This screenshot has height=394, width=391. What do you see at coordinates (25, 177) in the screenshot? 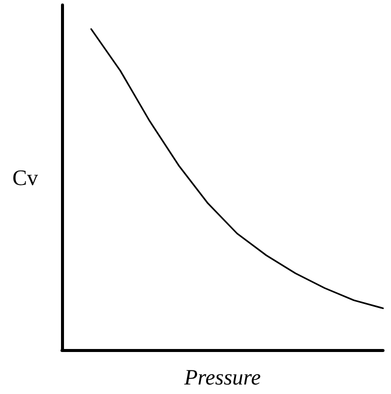
I see `y-axis-title: Cv` at bounding box center [25, 177].